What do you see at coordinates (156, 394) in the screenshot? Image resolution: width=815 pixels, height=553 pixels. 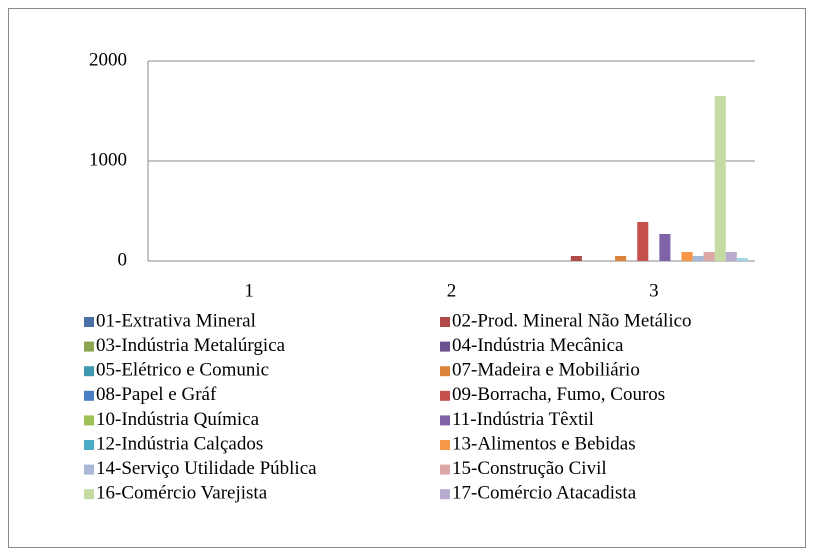 I see `legend-label: 08-Papel e Gráf` at bounding box center [156, 394].